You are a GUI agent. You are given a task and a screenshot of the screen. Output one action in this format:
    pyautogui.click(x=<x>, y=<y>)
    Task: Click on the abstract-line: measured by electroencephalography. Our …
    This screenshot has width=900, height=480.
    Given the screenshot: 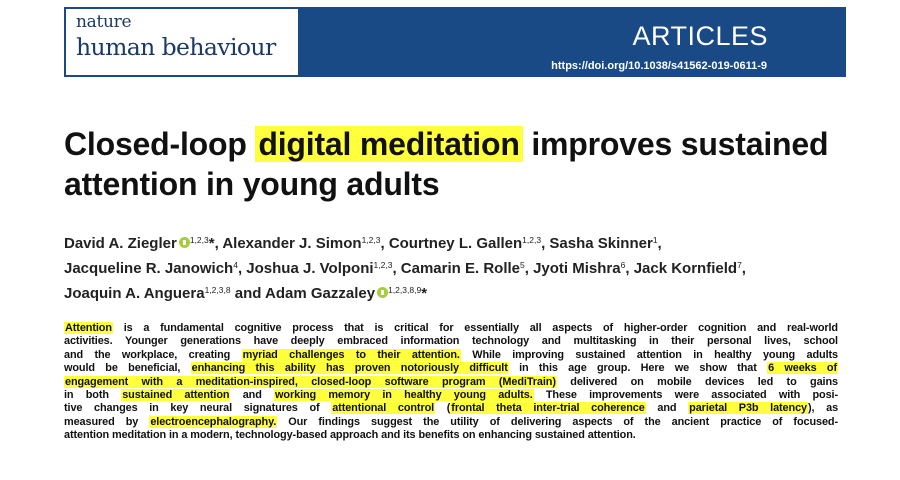 What is the action you would take?
    pyautogui.click(x=451, y=422)
    